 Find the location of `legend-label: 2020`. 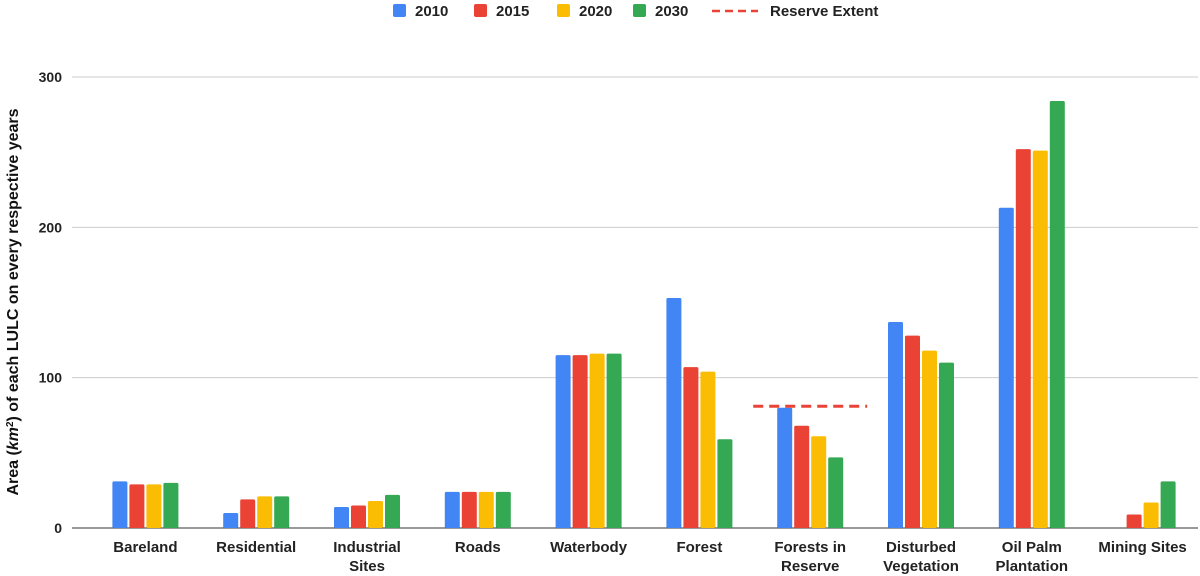

legend-label: 2020 is located at coordinates (595, 11).